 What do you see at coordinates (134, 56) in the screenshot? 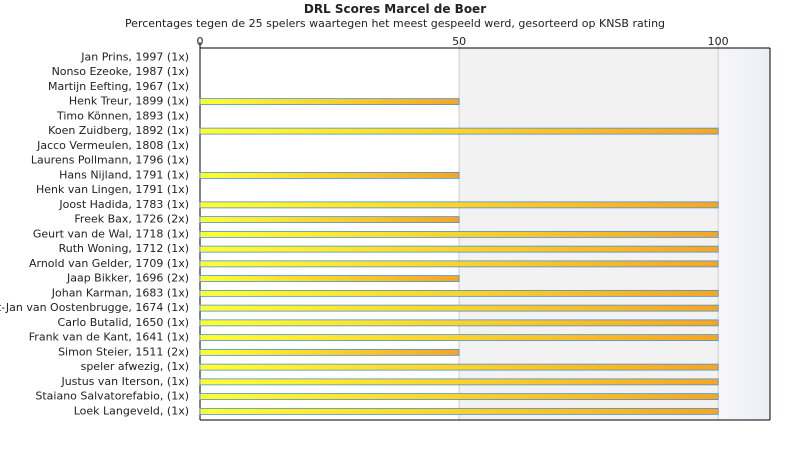
I see `category-label: Jan Prins, 1997 (1x)` at bounding box center [134, 56].